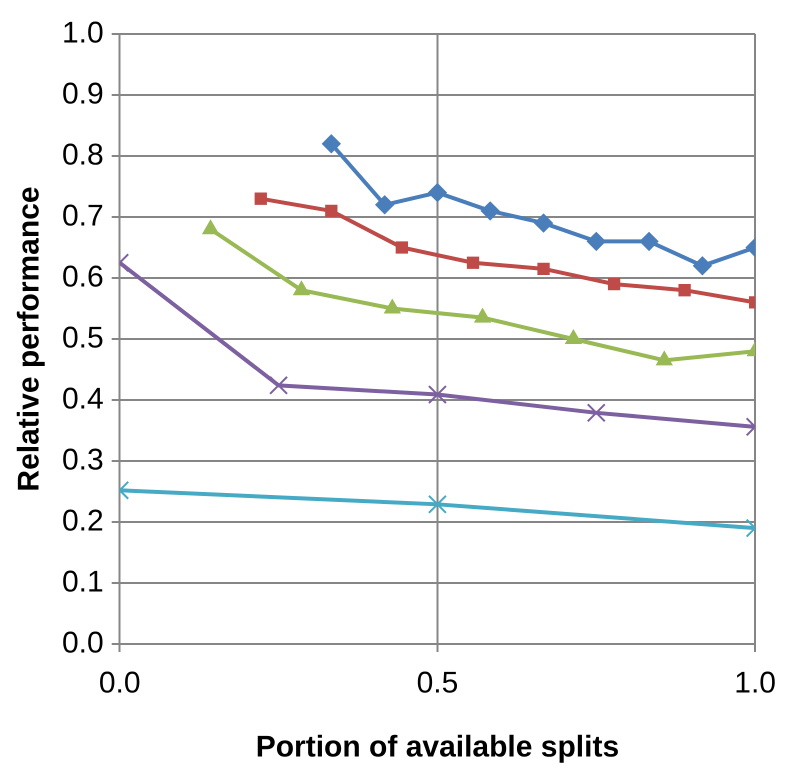 The height and width of the screenshot is (778, 798). Describe the element at coordinates (119, 683) in the screenshot. I see `x-tick-label: 0.0` at that location.